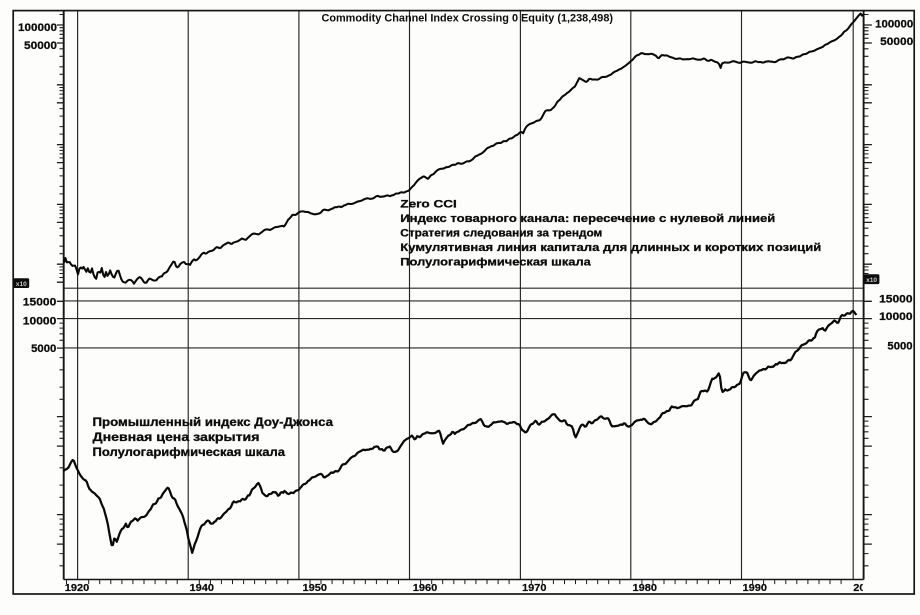 Image resolution: width=920 pixels, height=615 pixels. What do you see at coordinates (428, 204) in the screenshot?
I see `svg-text: Zero CCI` at bounding box center [428, 204].